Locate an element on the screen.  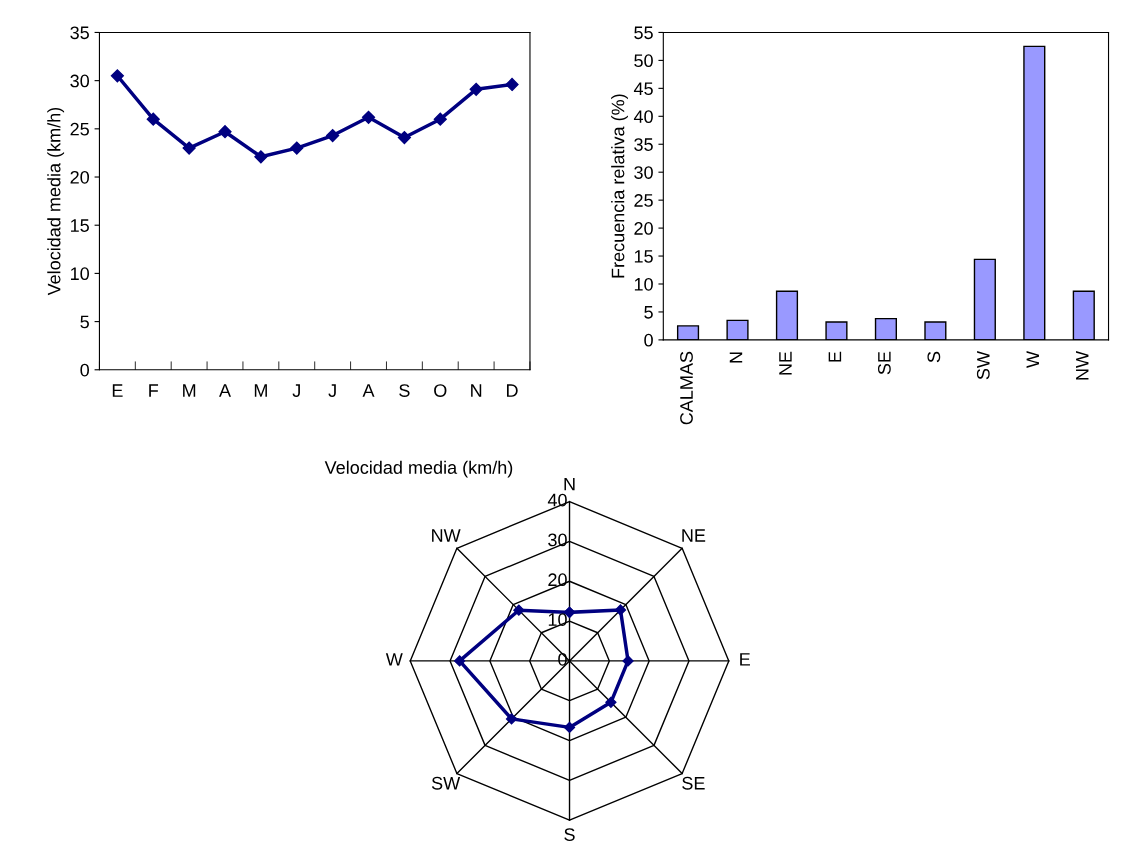
spoke-label: E is located at coordinates (745, 659).